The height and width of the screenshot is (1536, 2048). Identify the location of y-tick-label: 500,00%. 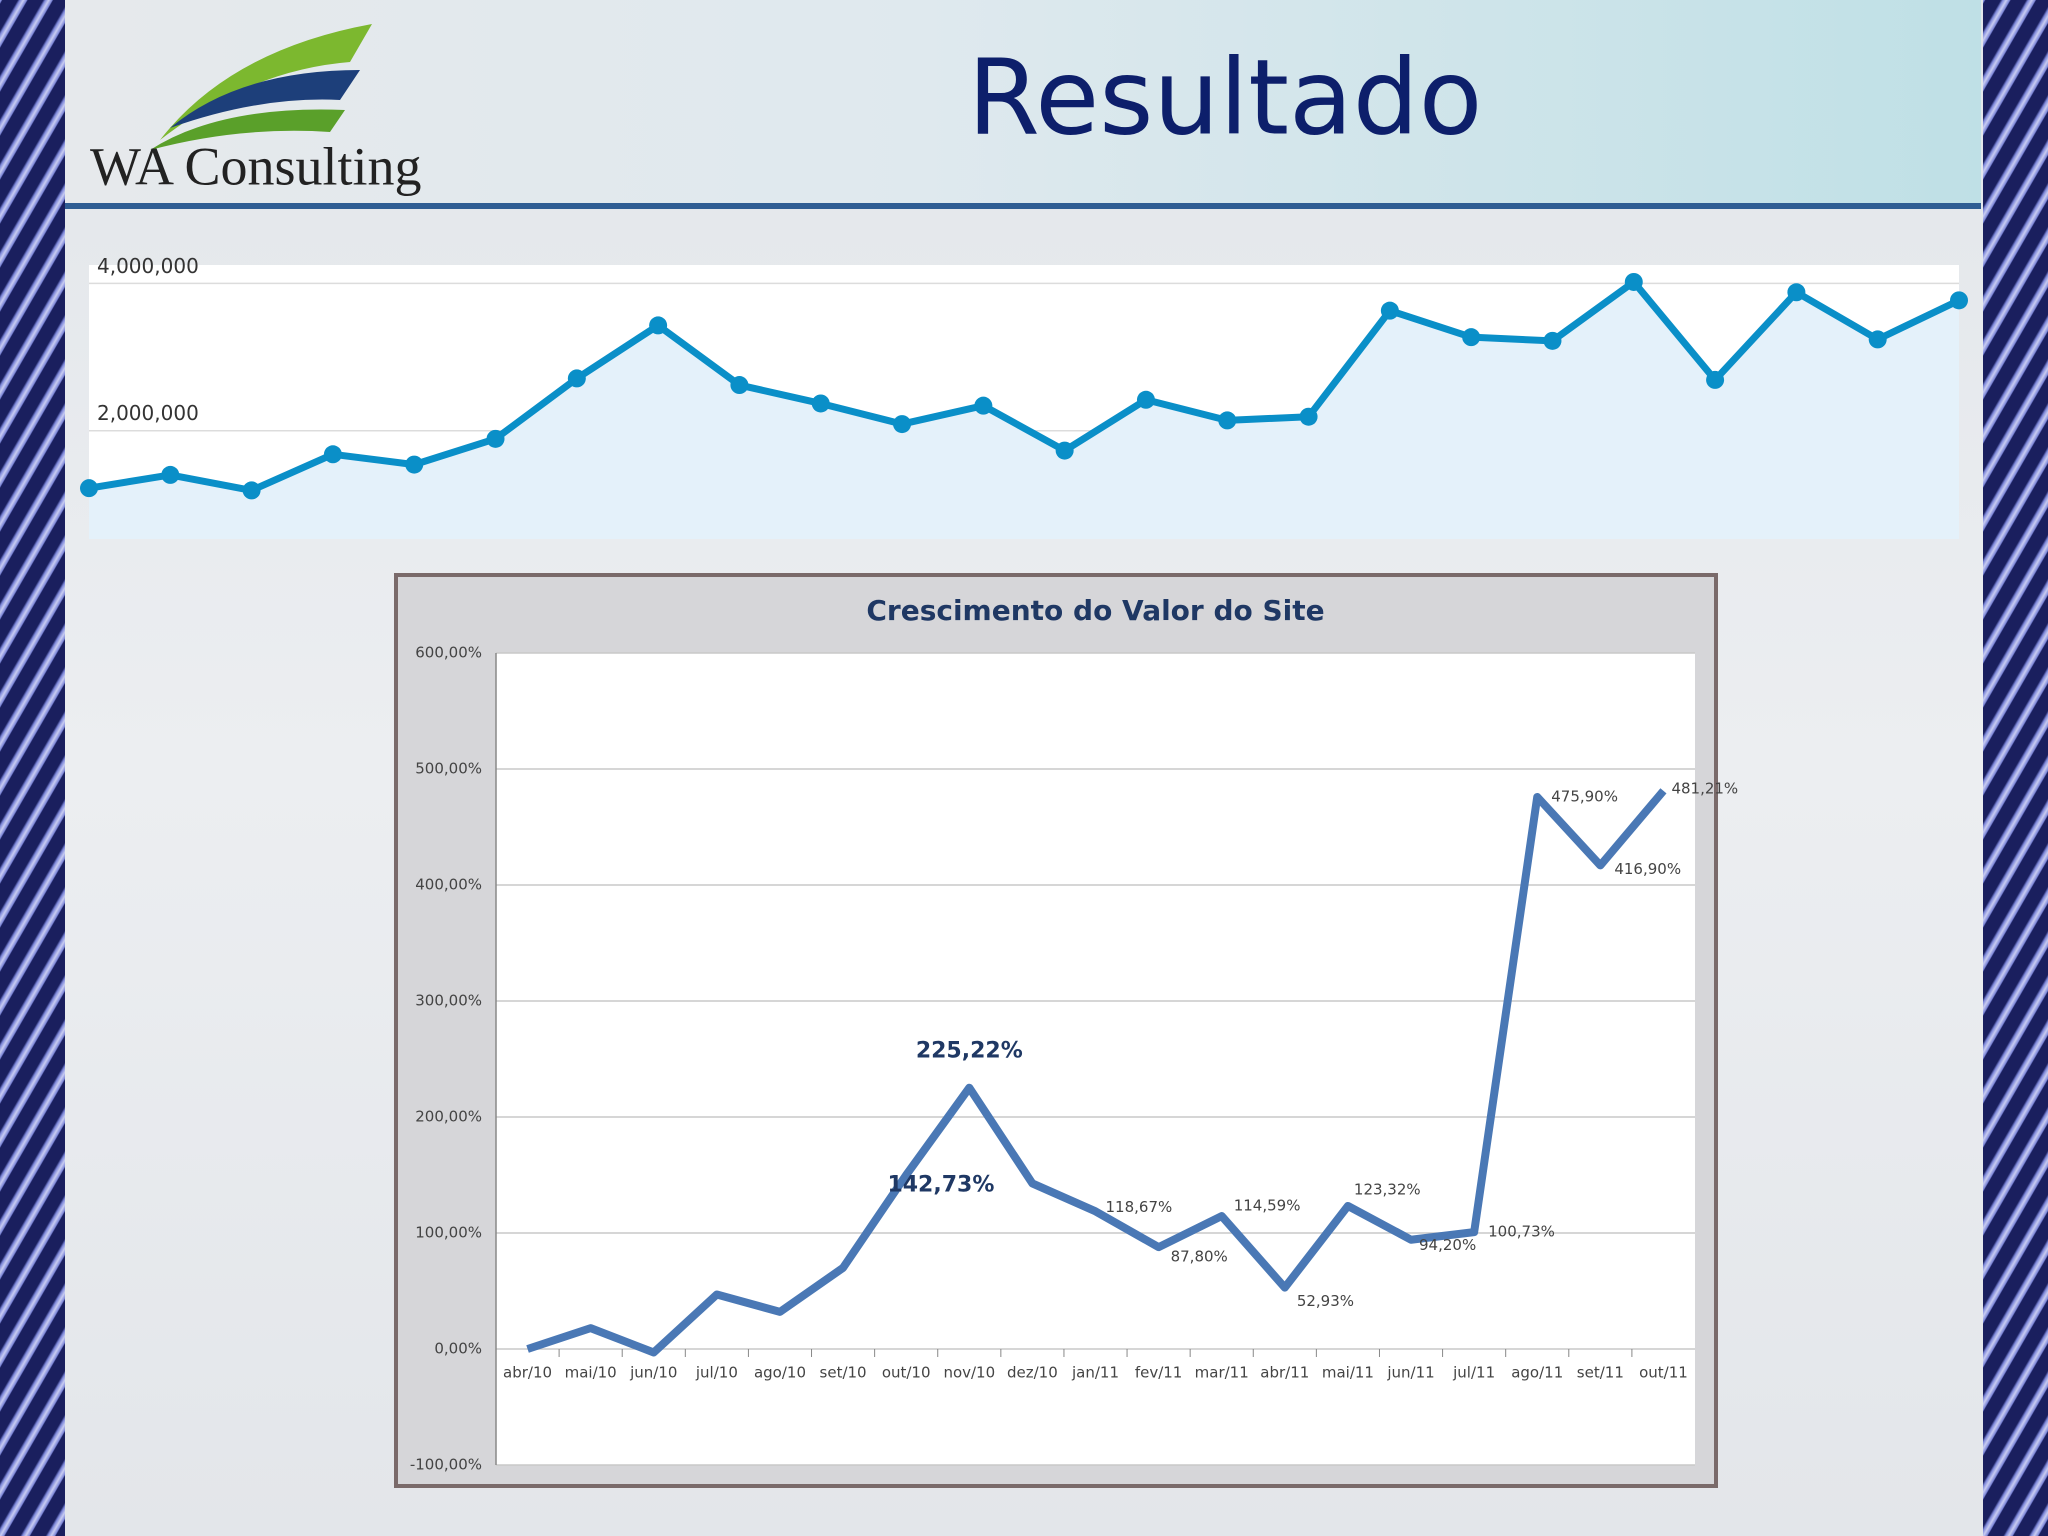
(448, 769).